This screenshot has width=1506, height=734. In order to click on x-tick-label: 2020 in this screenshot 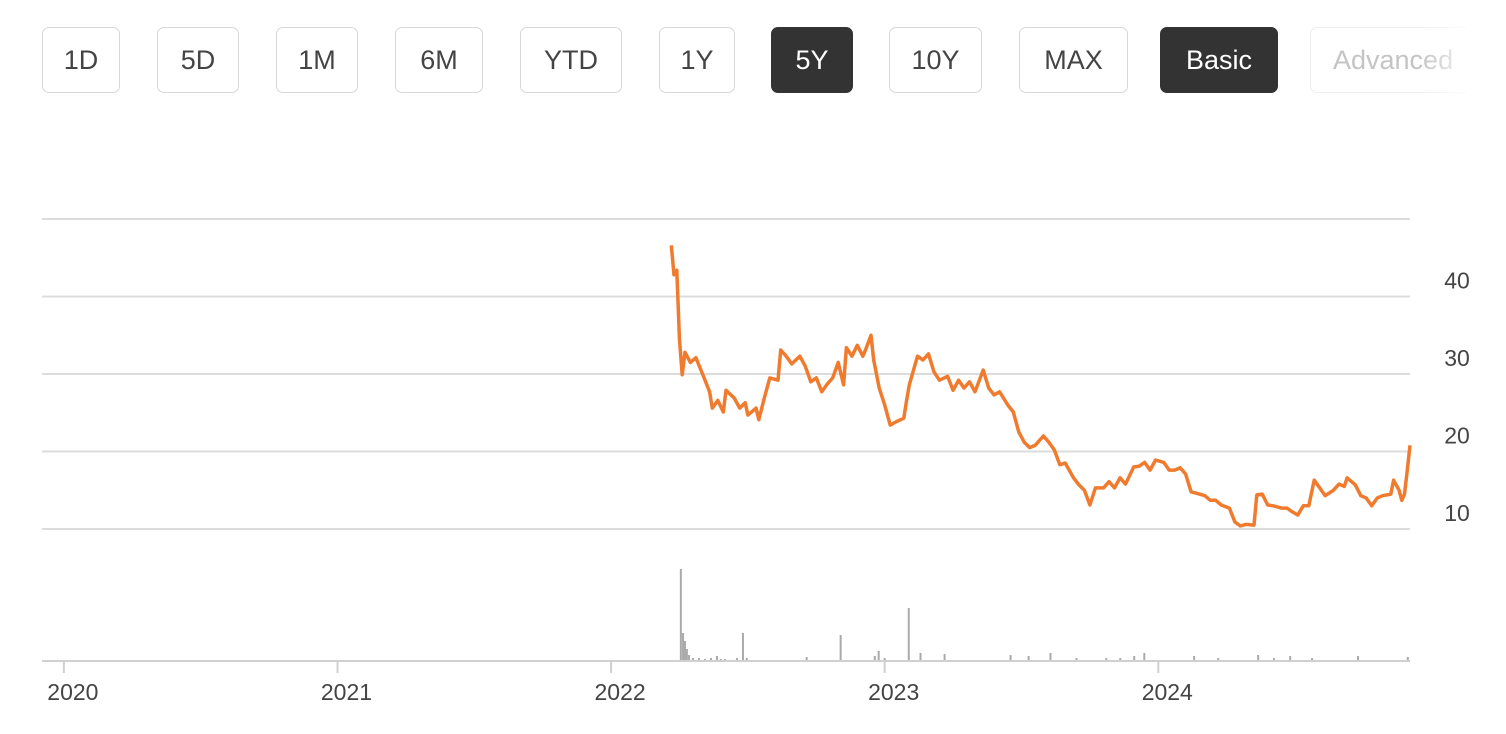, I will do `click(72, 692)`.